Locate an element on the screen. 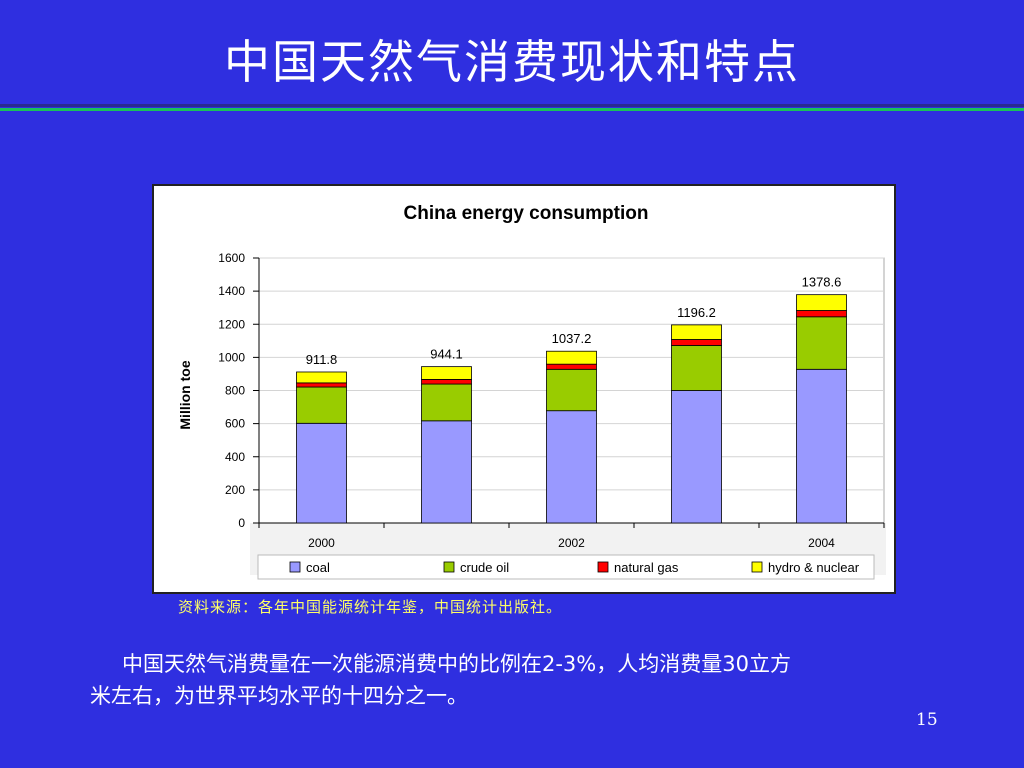 Image resolution: width=1024 pixels, height=768 pixels. title-divider-dark is located at coordinates (512, 105).